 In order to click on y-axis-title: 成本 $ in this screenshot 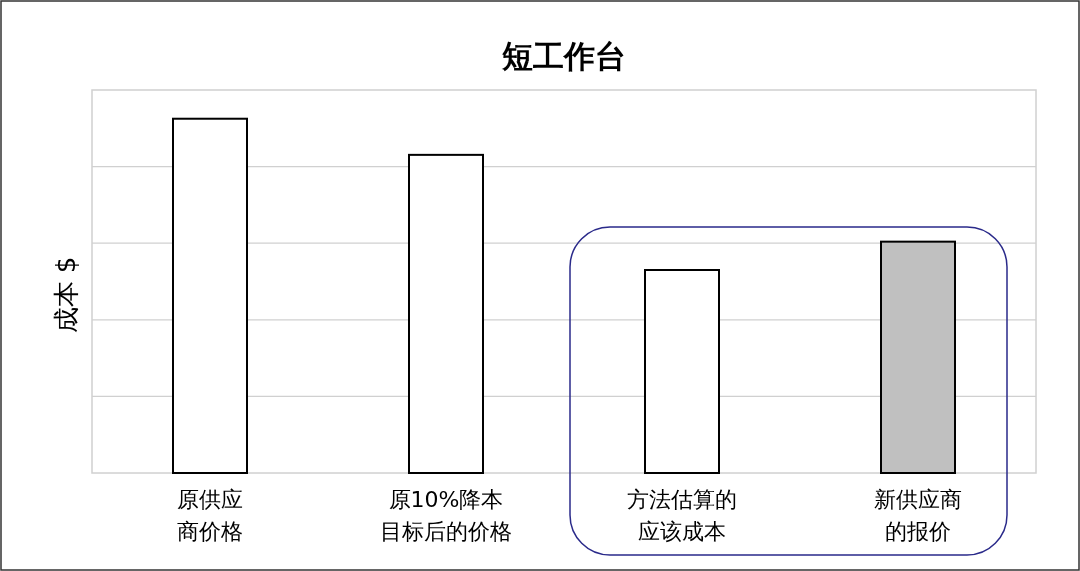, I will do `click(66, 295)`.